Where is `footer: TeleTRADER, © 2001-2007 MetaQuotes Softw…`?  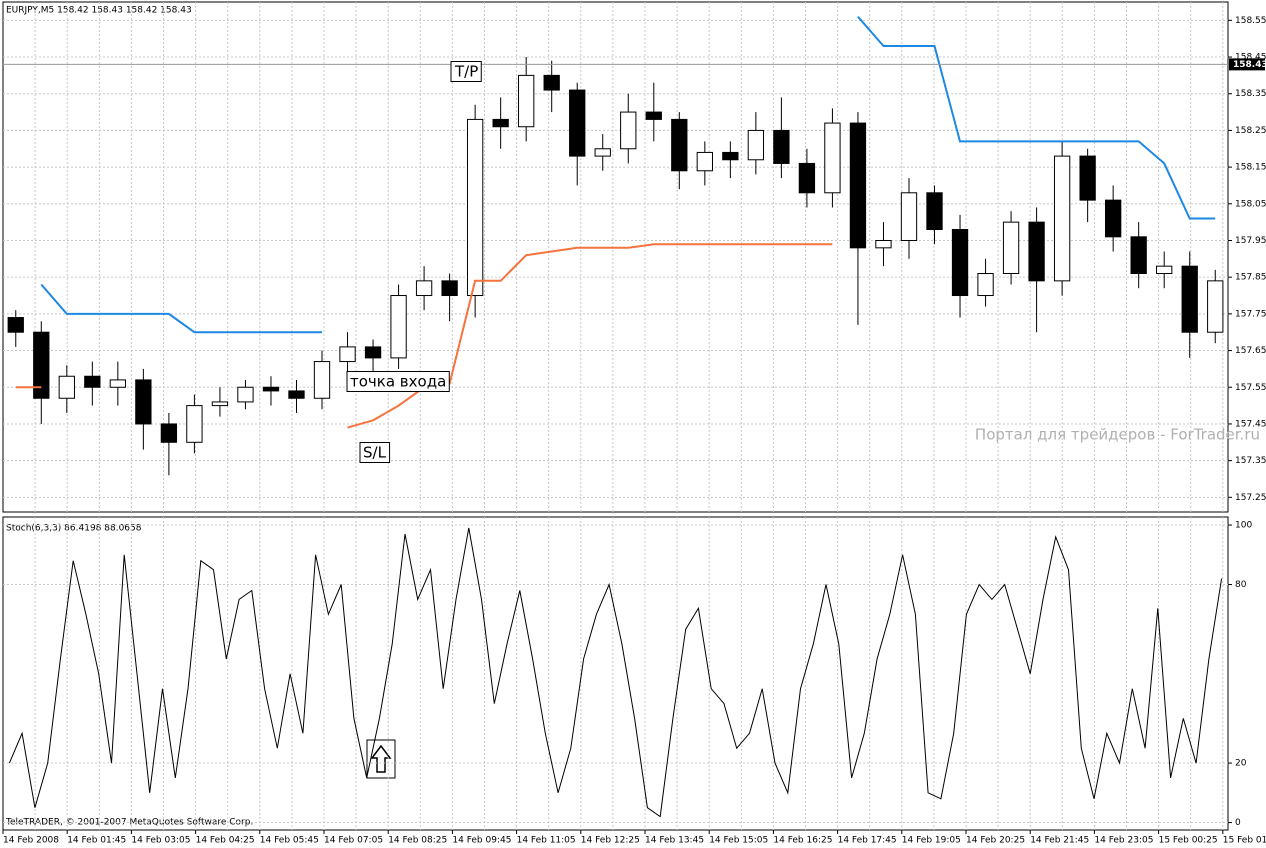
footer: TeleTRADER, © 2001-2007 MetaQuotes Softw… is located at coordinates (129, 823).